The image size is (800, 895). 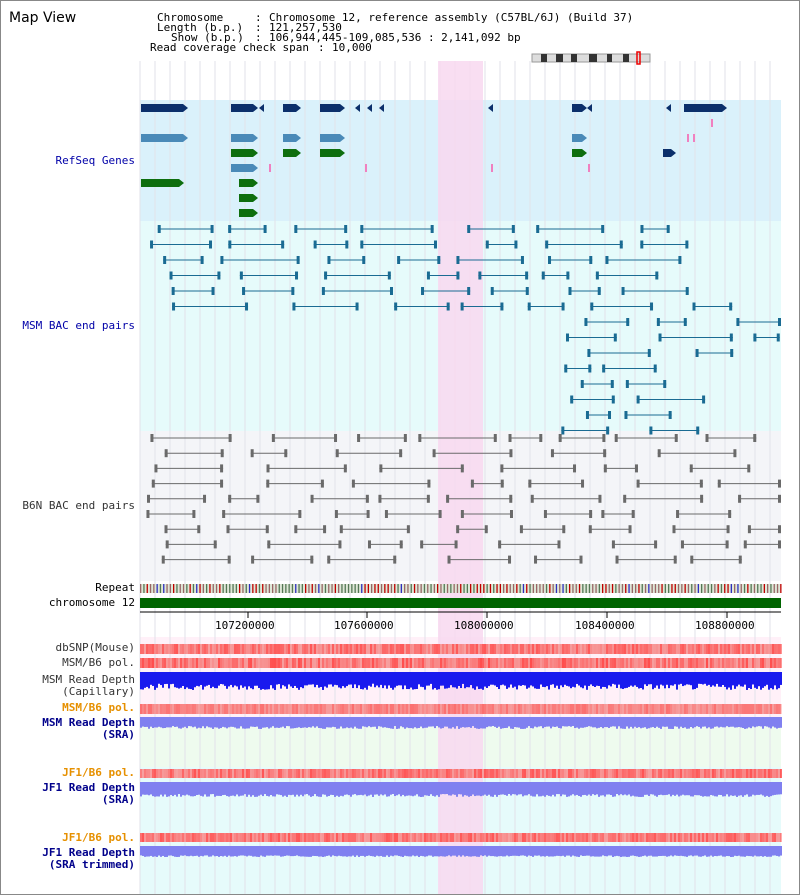 I want to click on track-label-refseq: RefSeq Genes, so click(x=95, y=160).